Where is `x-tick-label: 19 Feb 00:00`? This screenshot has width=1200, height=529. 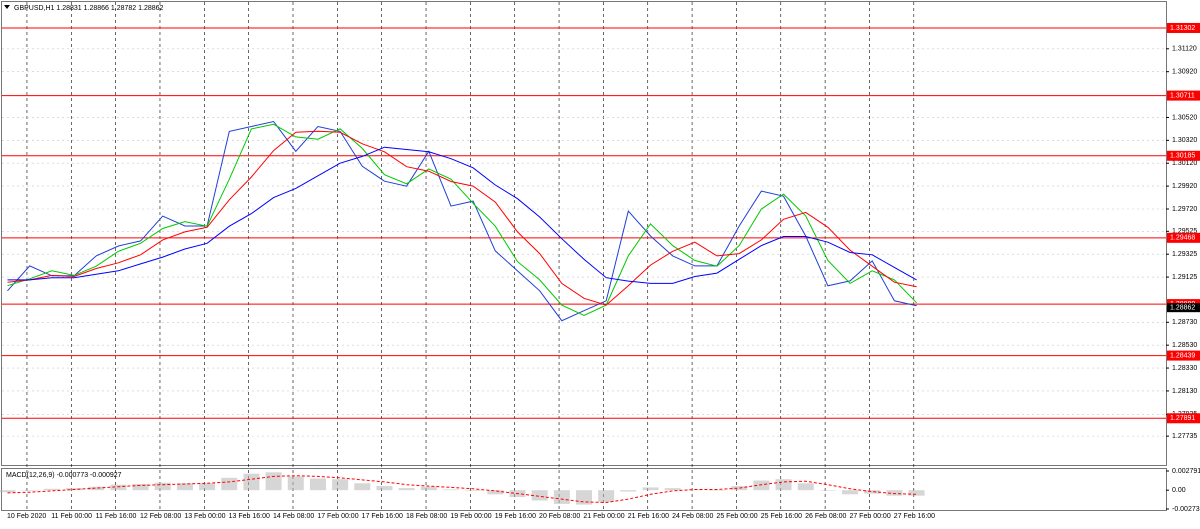 x-tick-label: 19 Feb 00:00 is located at coordinates (470, 516).